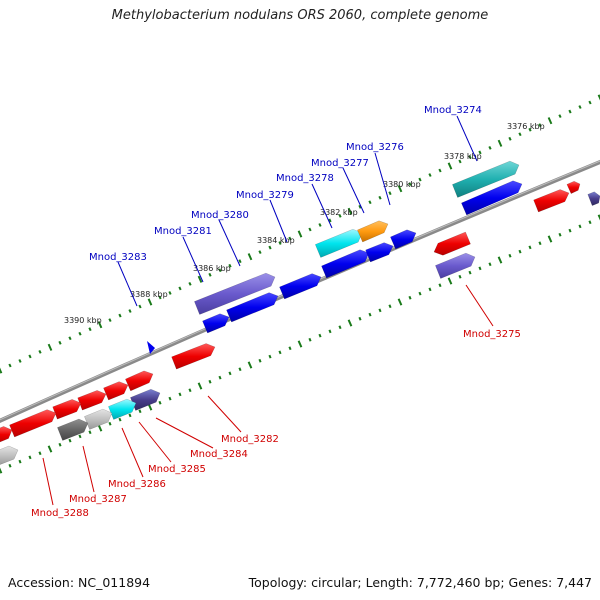 The image size is (600, 600). What do you see at coordinates (137, 484) in the screenshot?
I see `gene-label: Mnod_3286` at bounding box center [137, 484].